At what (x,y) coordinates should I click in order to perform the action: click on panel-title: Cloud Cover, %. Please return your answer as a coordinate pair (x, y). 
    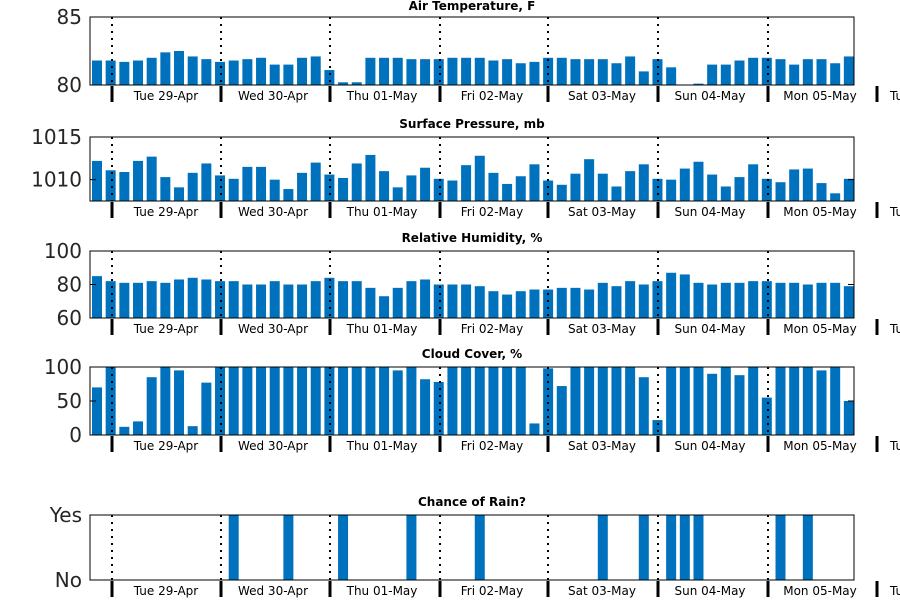
    Looking at the image, I should click on (472, 354).